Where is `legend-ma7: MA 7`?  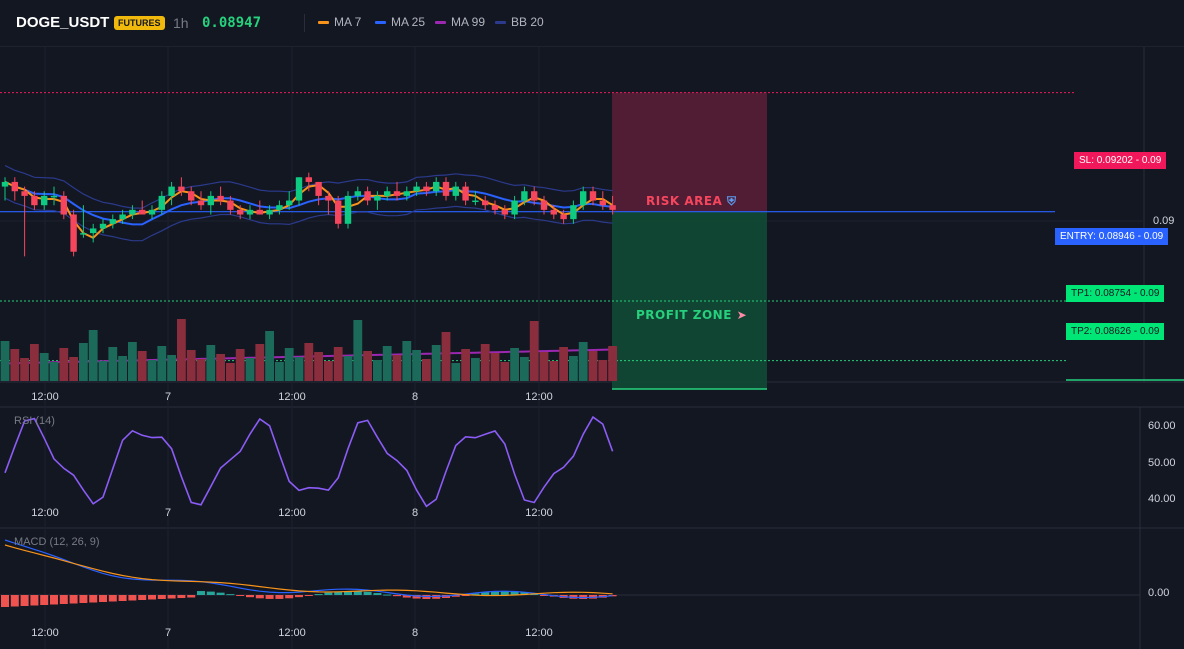
legend-ma7: MA 7 is located at coordinates (339, 22).